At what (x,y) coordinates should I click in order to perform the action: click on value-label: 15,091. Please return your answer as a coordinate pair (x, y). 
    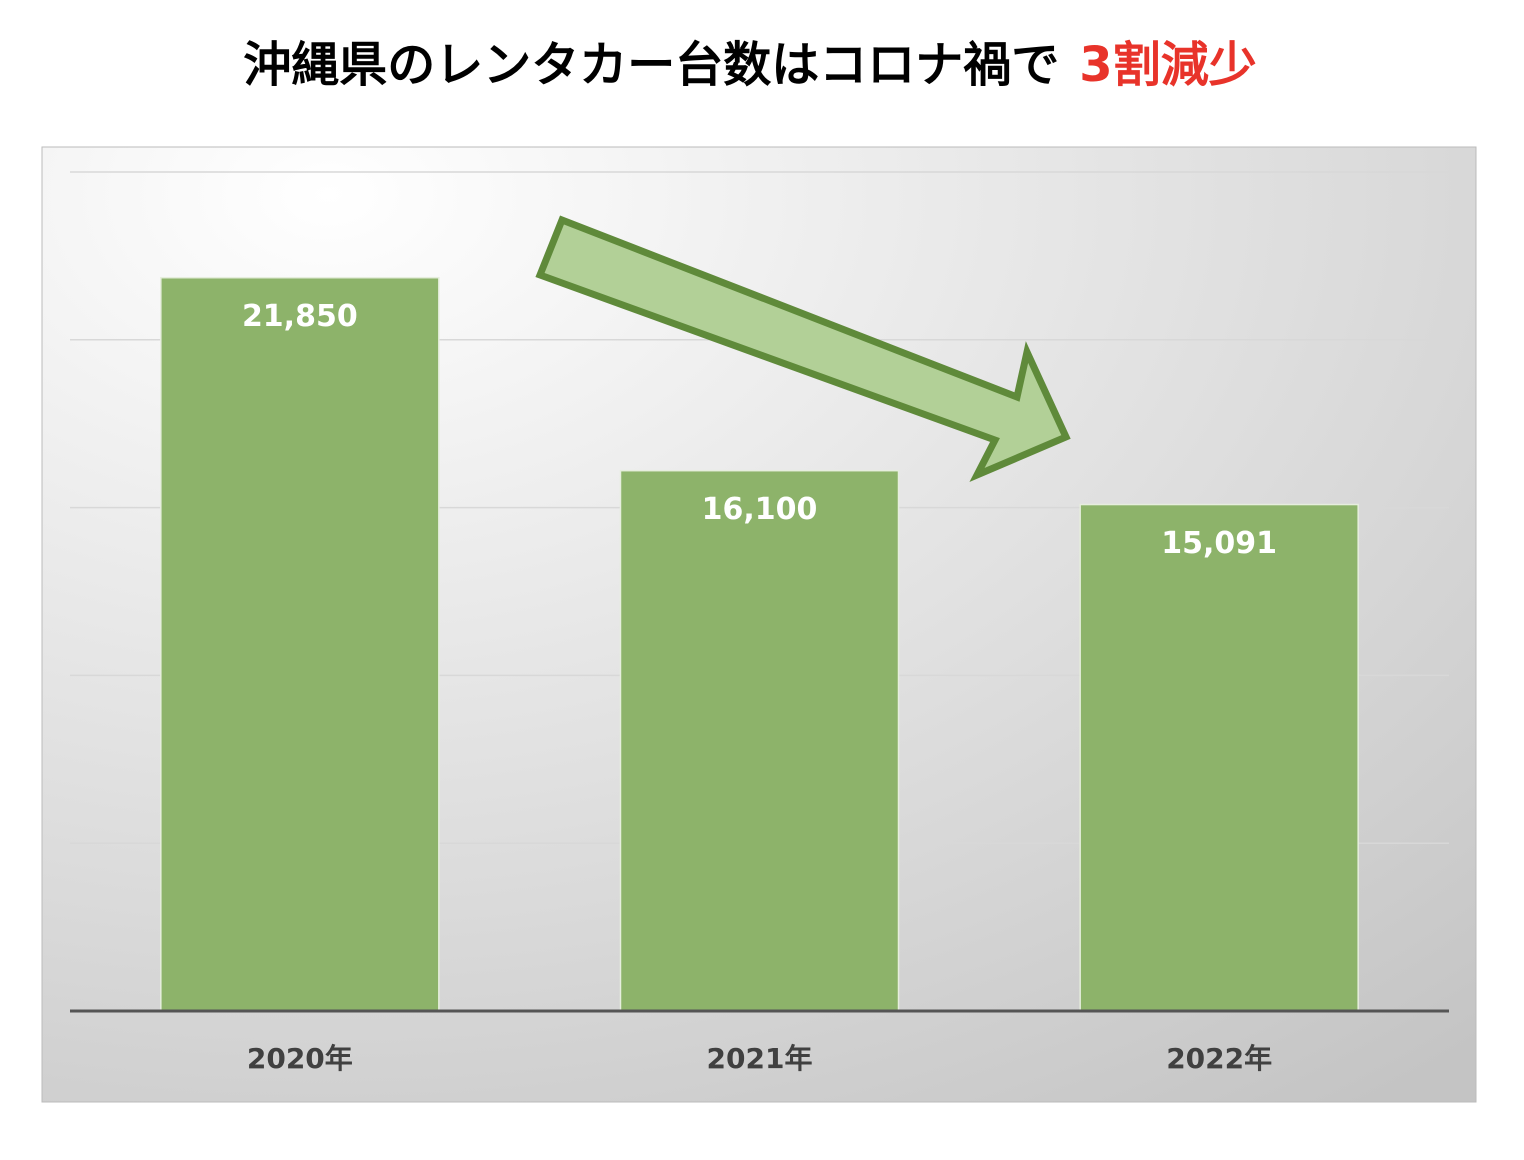
    Looking at the image, I should click on (1219, 543).